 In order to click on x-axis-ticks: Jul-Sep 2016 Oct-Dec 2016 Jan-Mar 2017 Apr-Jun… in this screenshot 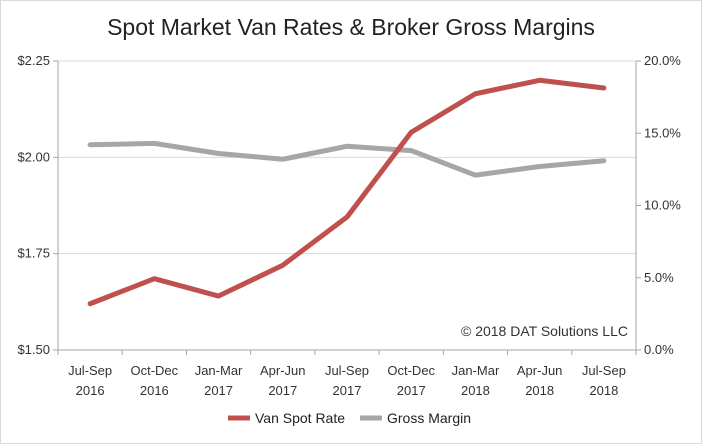, I will do `click(347, 374)`.